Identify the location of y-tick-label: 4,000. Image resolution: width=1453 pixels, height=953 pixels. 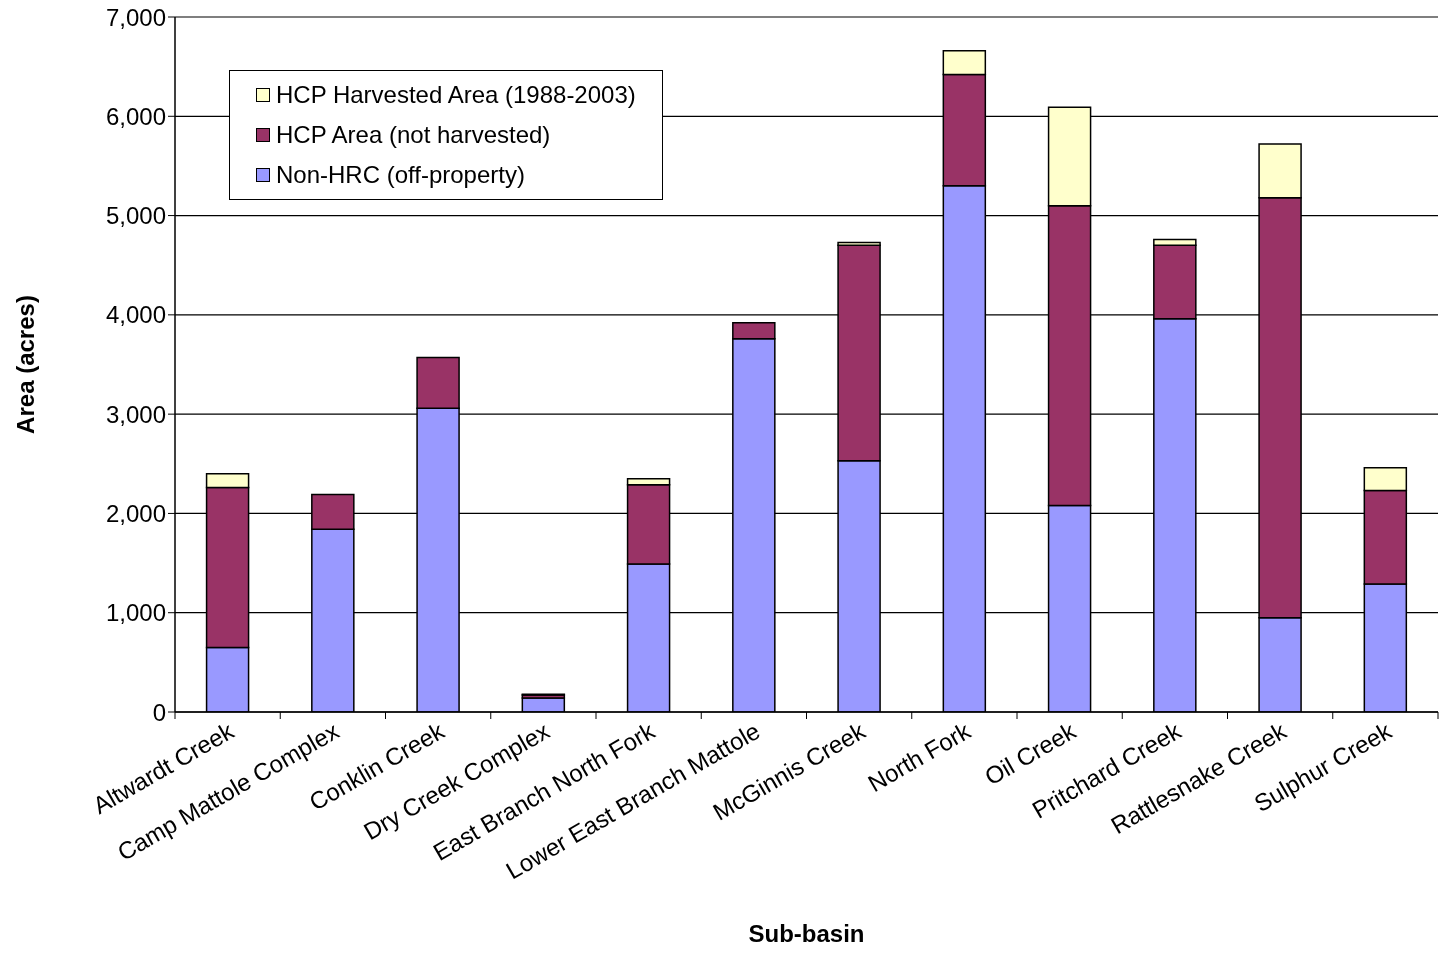
(135, 315).